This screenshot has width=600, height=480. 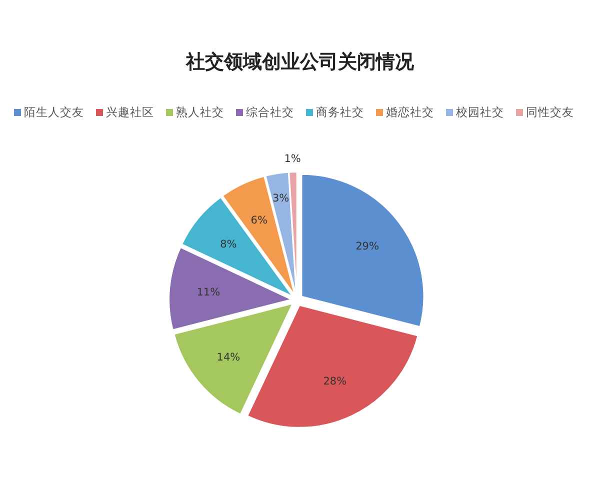 I want to click on legend-label: 婚恋社交, so click(x=410, y=112).